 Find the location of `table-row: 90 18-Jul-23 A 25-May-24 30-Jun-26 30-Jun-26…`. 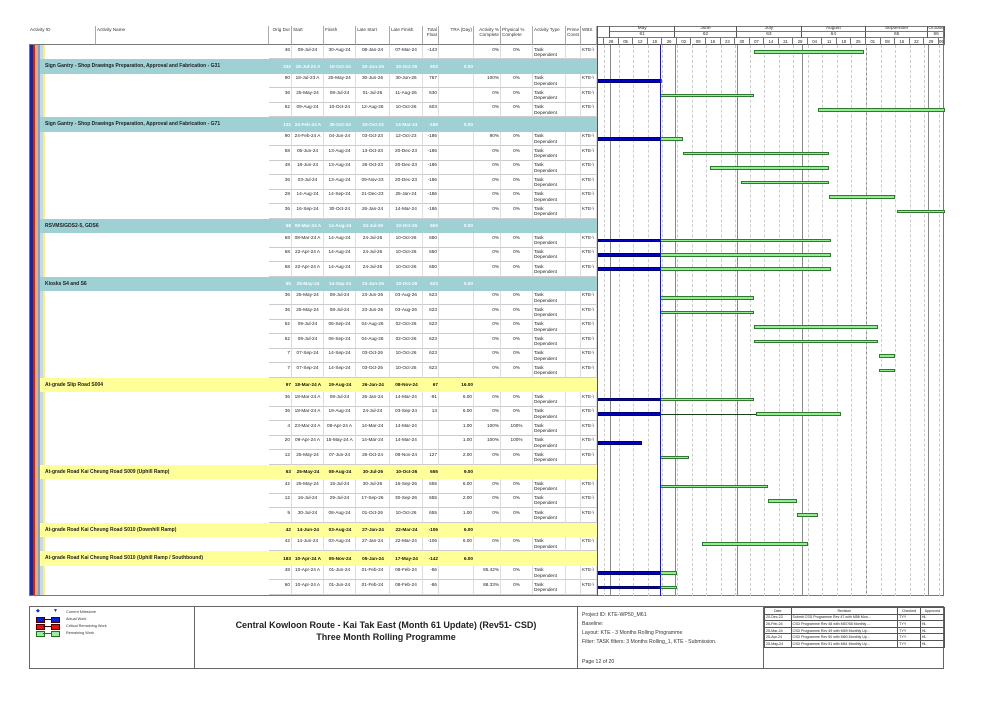

table-row: 90 18-Jul-23 A 25-May-24 30-Jun-26 30-Jun-26… is located at coordinates (313, 81).